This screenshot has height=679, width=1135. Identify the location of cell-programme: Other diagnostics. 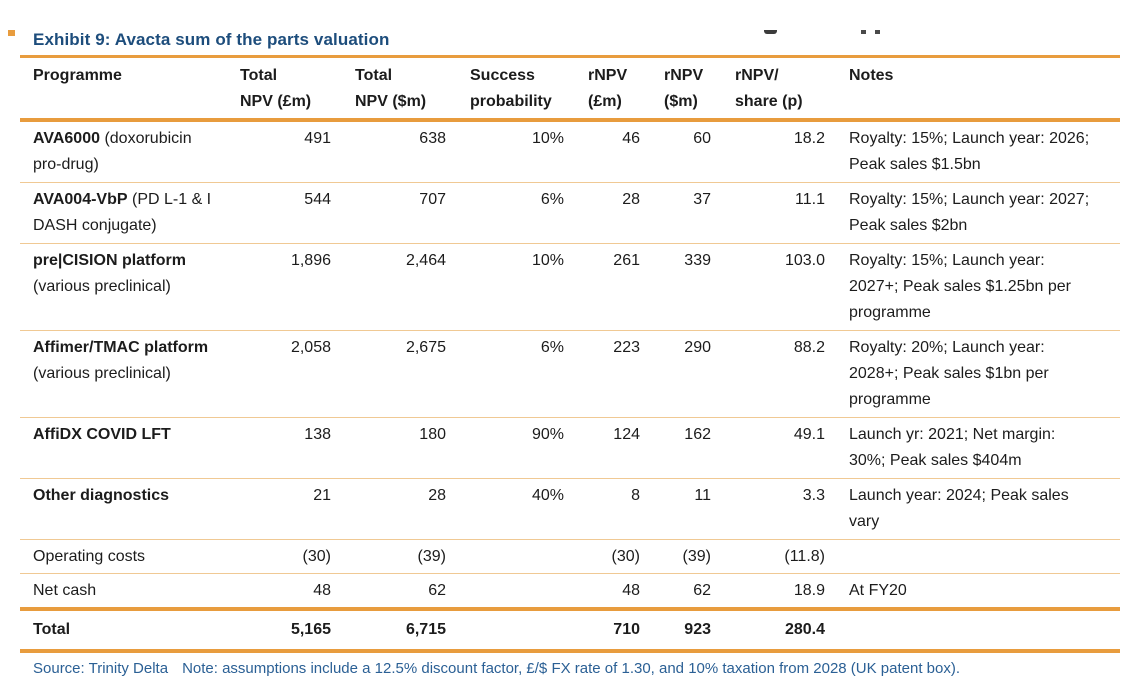
(101, 495).